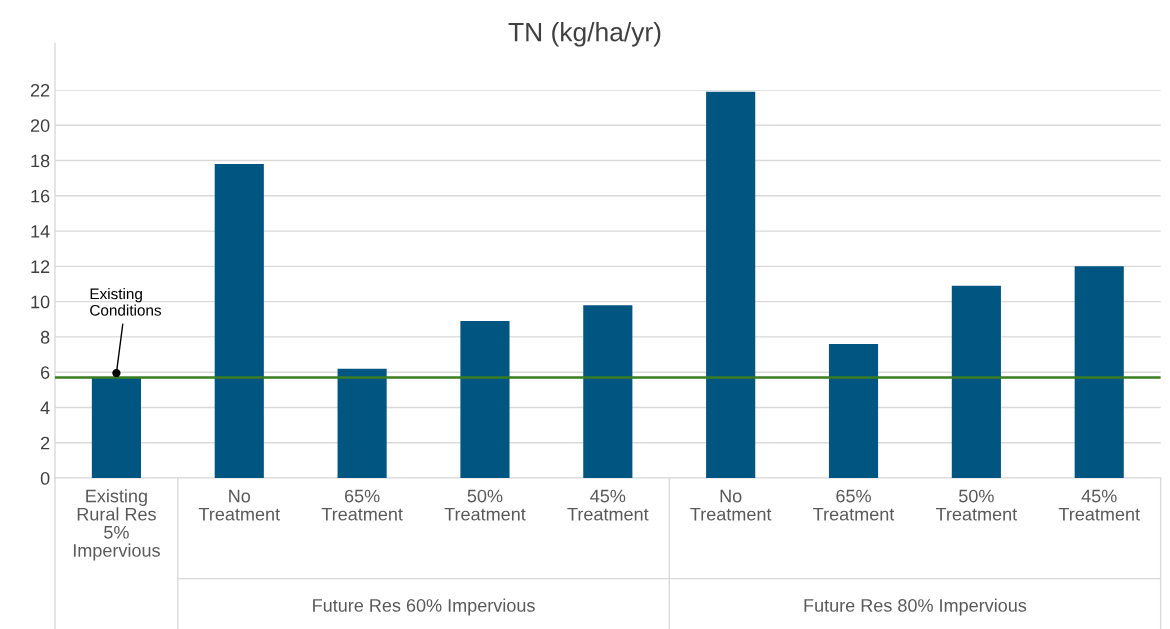 This screenshot has height=629, width=1170. I want to click on y-tick-label: 12, so click(40, 266).